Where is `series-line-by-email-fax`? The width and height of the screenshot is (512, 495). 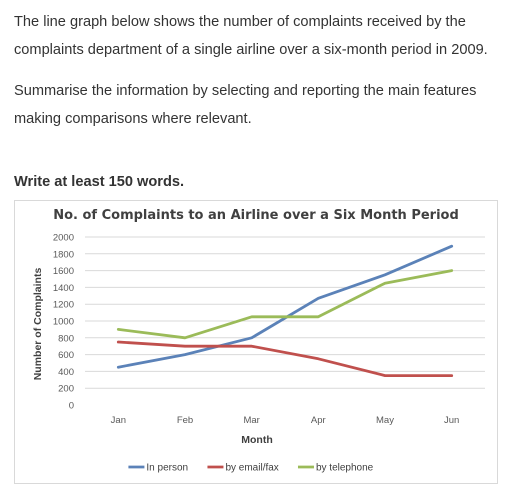
series-line-by-email-fax is located at coordinates (285, 359).